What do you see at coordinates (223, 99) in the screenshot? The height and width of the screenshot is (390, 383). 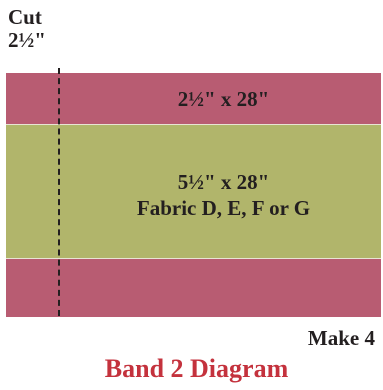 I see `band-top-label: 2½" x 28"` at bounding box center [223, 99].